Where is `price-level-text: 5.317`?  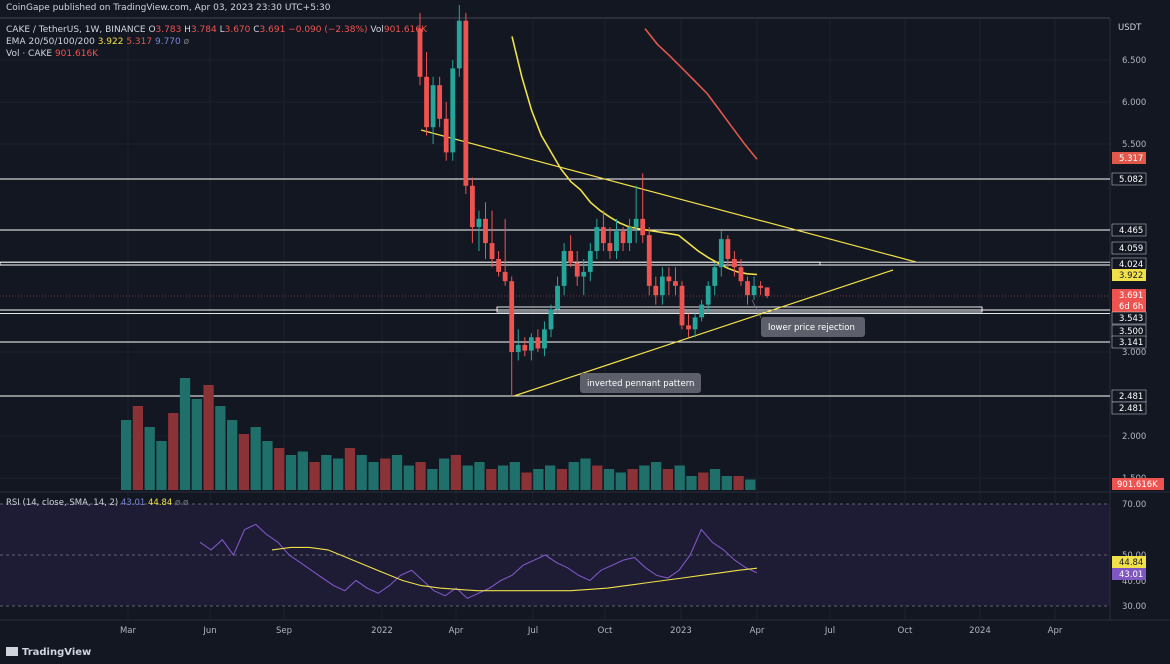
price-level-text: 5.317 is located at coordinates (1131, 159).